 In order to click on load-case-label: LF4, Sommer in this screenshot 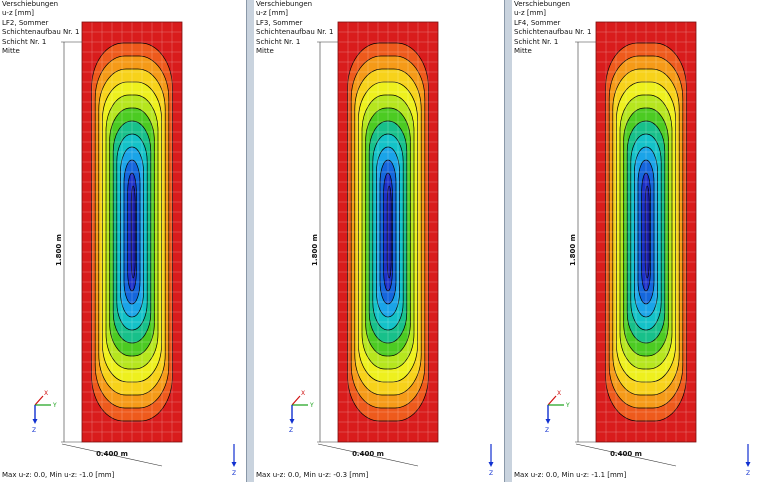, I will do `click(537, 22)`.